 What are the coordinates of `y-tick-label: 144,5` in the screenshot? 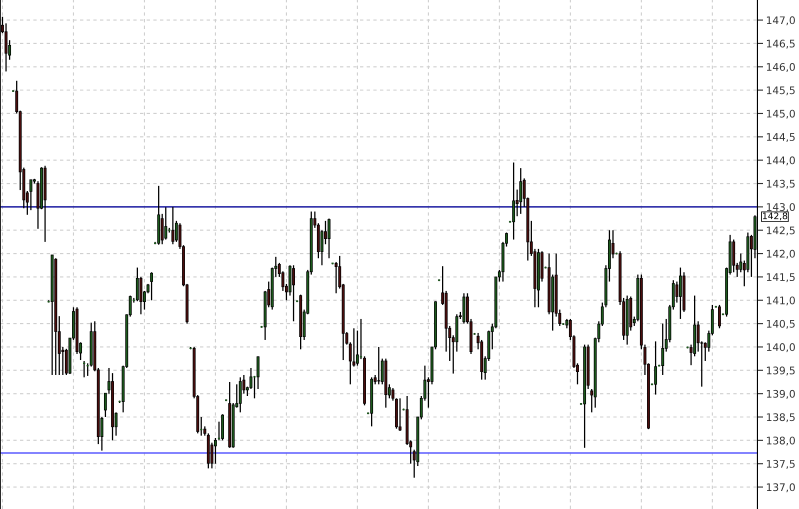 It's located at (780, 137).